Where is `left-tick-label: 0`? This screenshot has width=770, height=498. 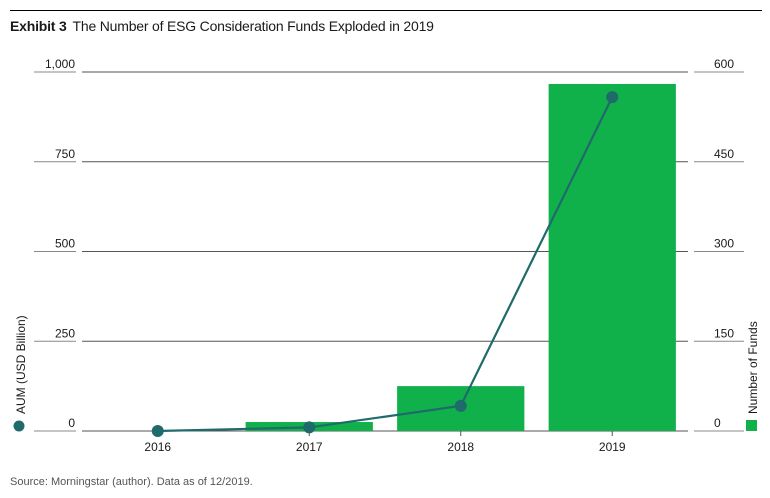
left-tick-label: 0 is located at coordinates (71, 423).